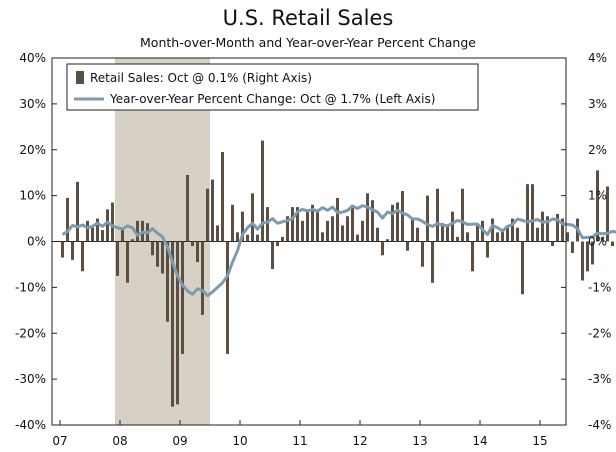 This screenshot has height=452, width=616. What do you see at coordinates (599, 287) in the screenshot?
I see `right-axis-tick-label: -1%` at bounding box center [599, 287].